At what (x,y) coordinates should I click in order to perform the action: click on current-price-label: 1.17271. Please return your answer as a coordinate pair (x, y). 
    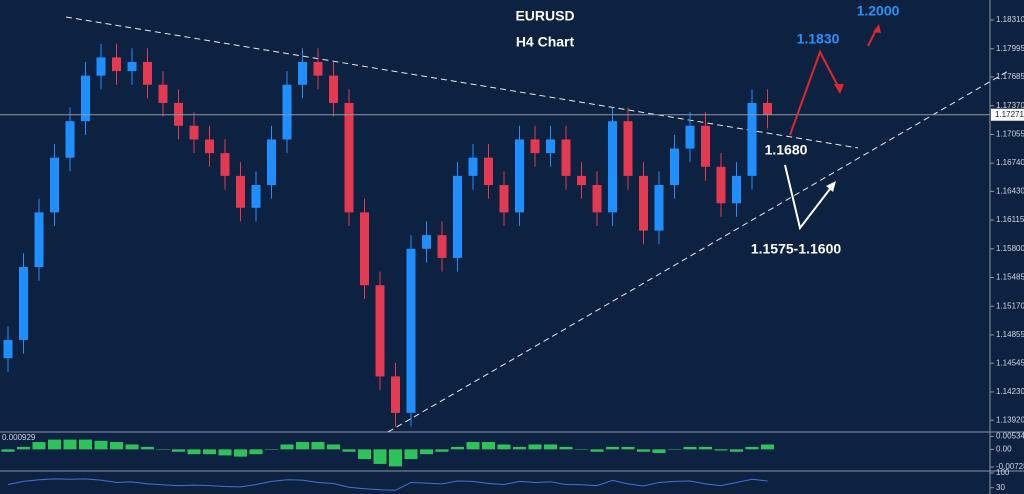
    Looking at the image, I should click on (1009, 114).